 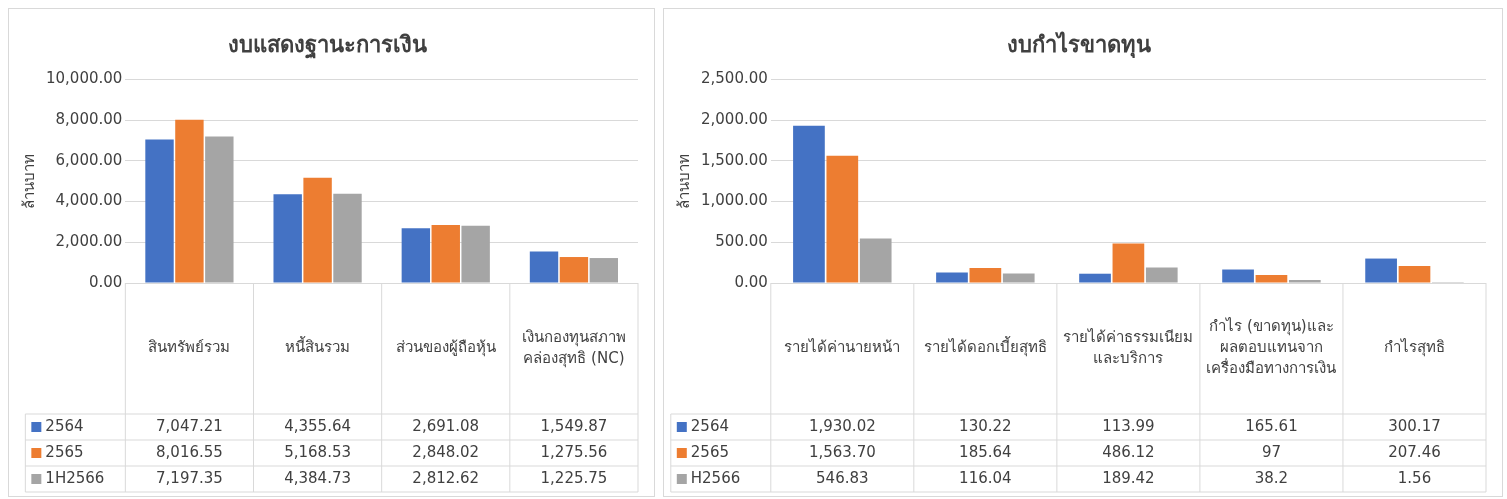 I want to click on data-label: 1,275.56, so click(x=574, y=451).